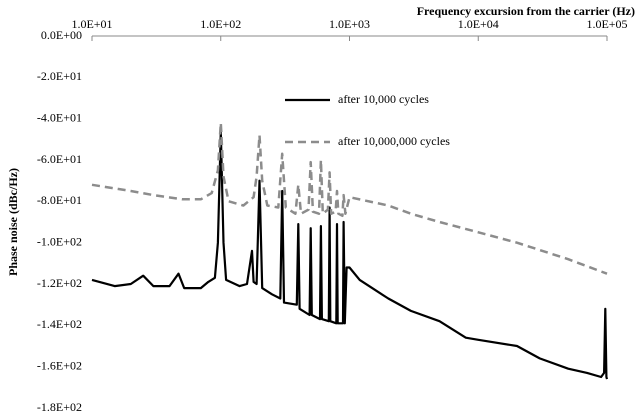 Image resolution: width=639 pixels, height=419 pixels. Describe the element at coordinates (13, 222) in the screenshot. I see `y-axis-label: Phase noise (dBc/Hz)` at that location.